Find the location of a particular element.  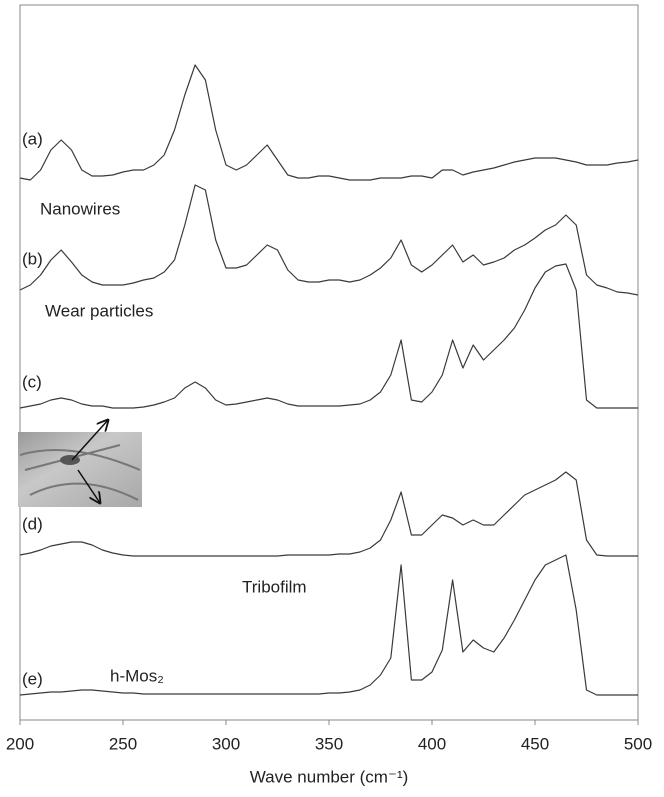

x-tick-label: 500 is located at coordinates (638, 743).